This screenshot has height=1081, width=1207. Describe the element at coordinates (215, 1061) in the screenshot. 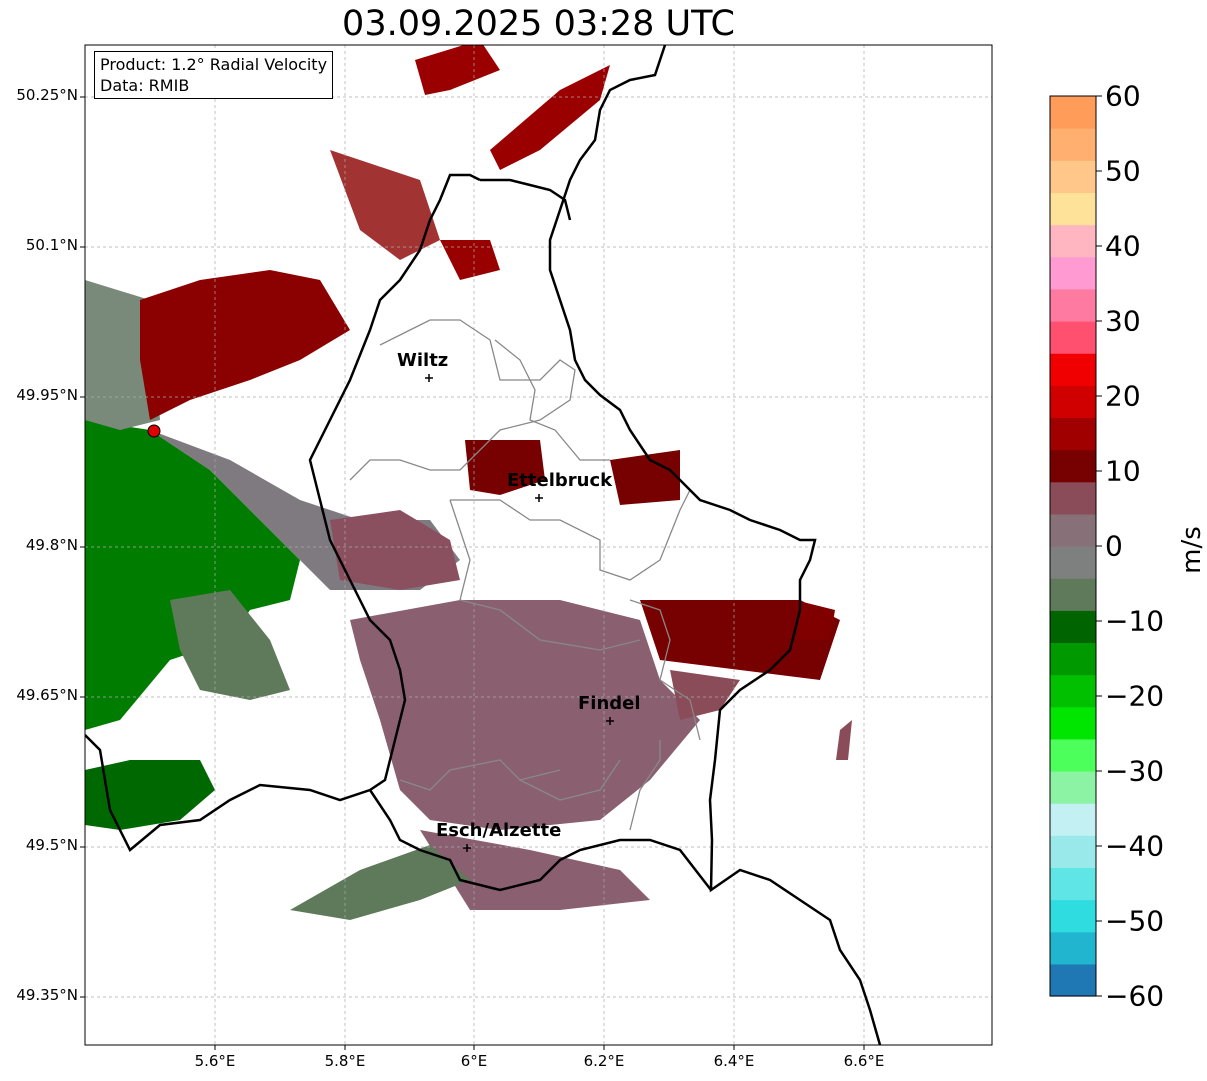

I see `lon-tick-label: 5.6°E` at that location.